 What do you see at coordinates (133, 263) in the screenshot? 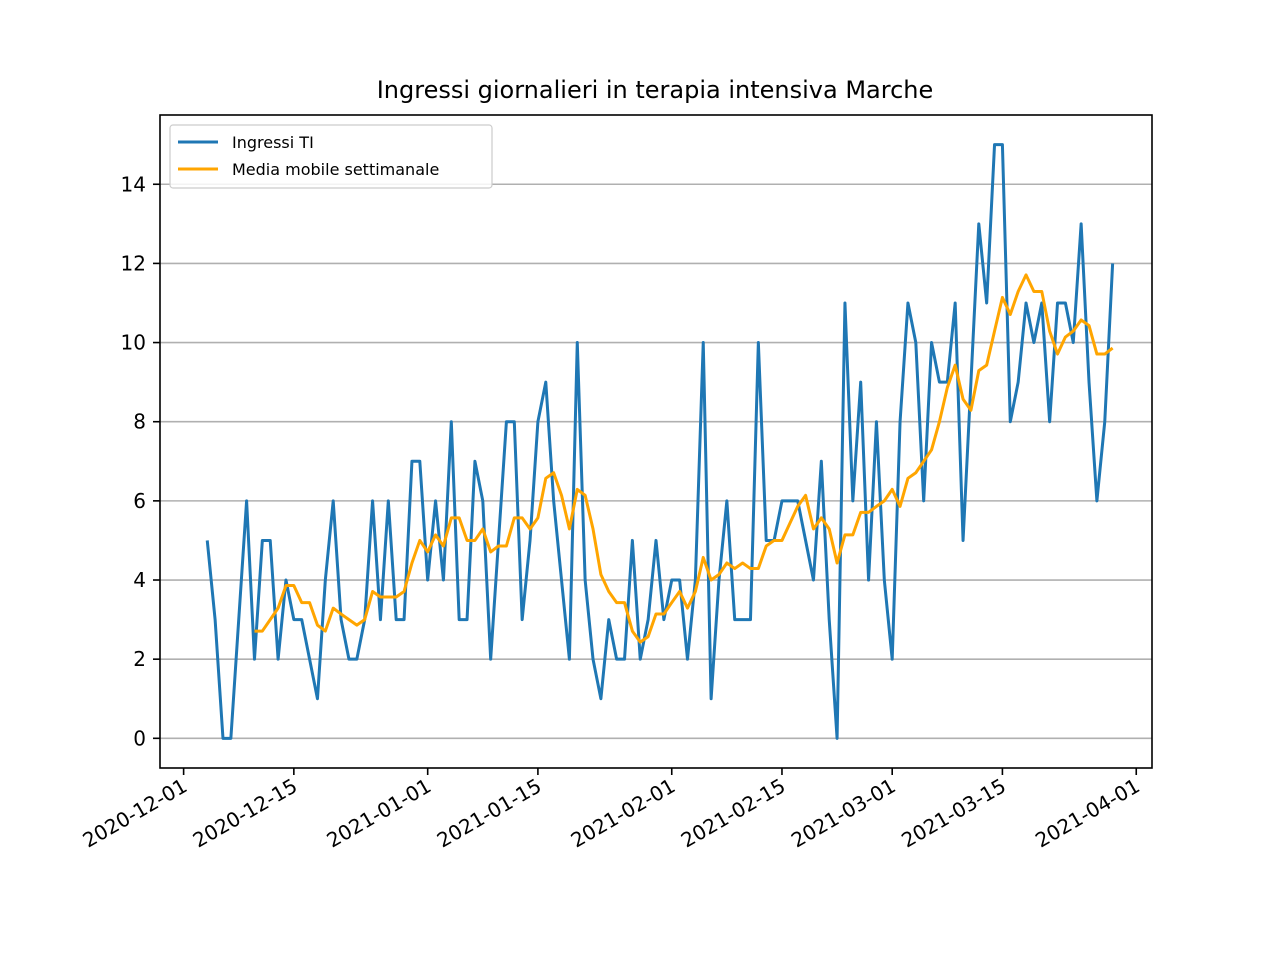
I see `y-tick-label: 12` at bounding box center [133, 263].